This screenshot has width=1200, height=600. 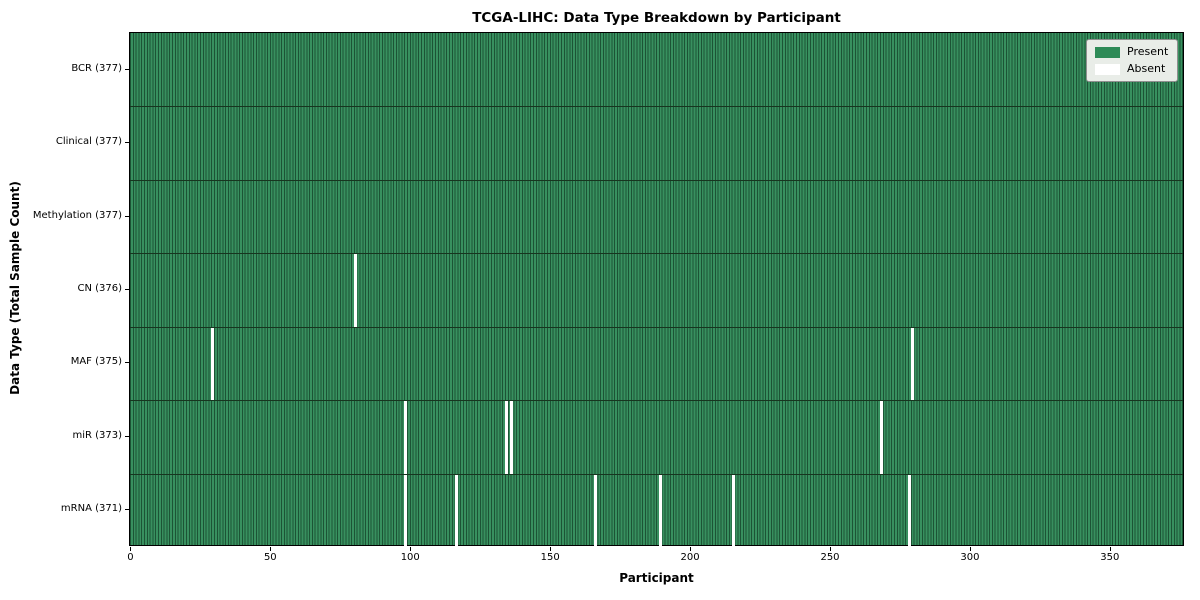 I want to click on x-tick-label-0: 0, so click(x=130, y=557).